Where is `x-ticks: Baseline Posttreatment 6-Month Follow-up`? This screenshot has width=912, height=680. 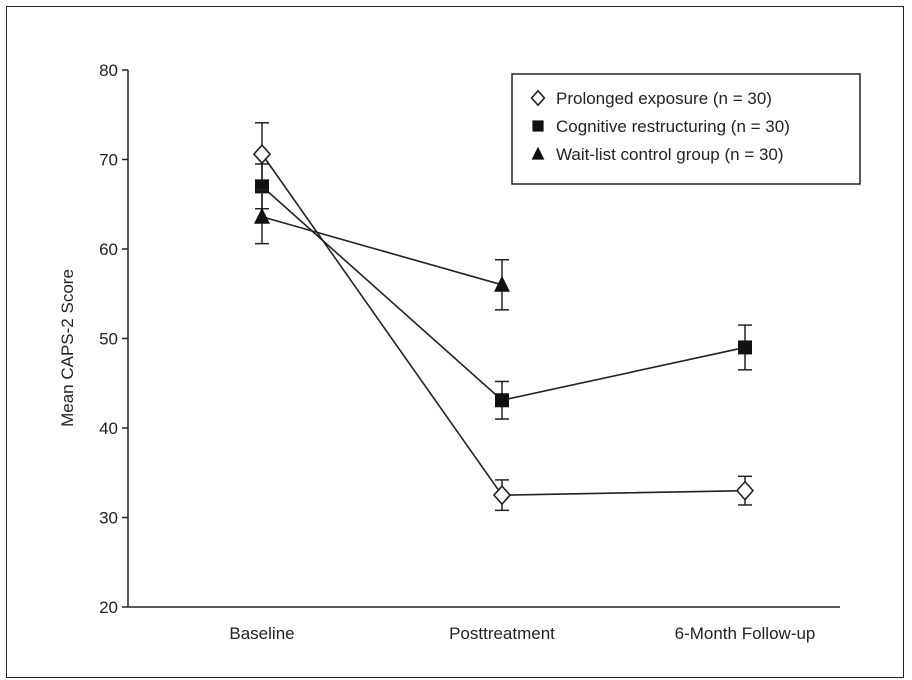 x-ticks: Baseline Posttreatment 6-Month Follow-up is located at coordinates (522, 633).